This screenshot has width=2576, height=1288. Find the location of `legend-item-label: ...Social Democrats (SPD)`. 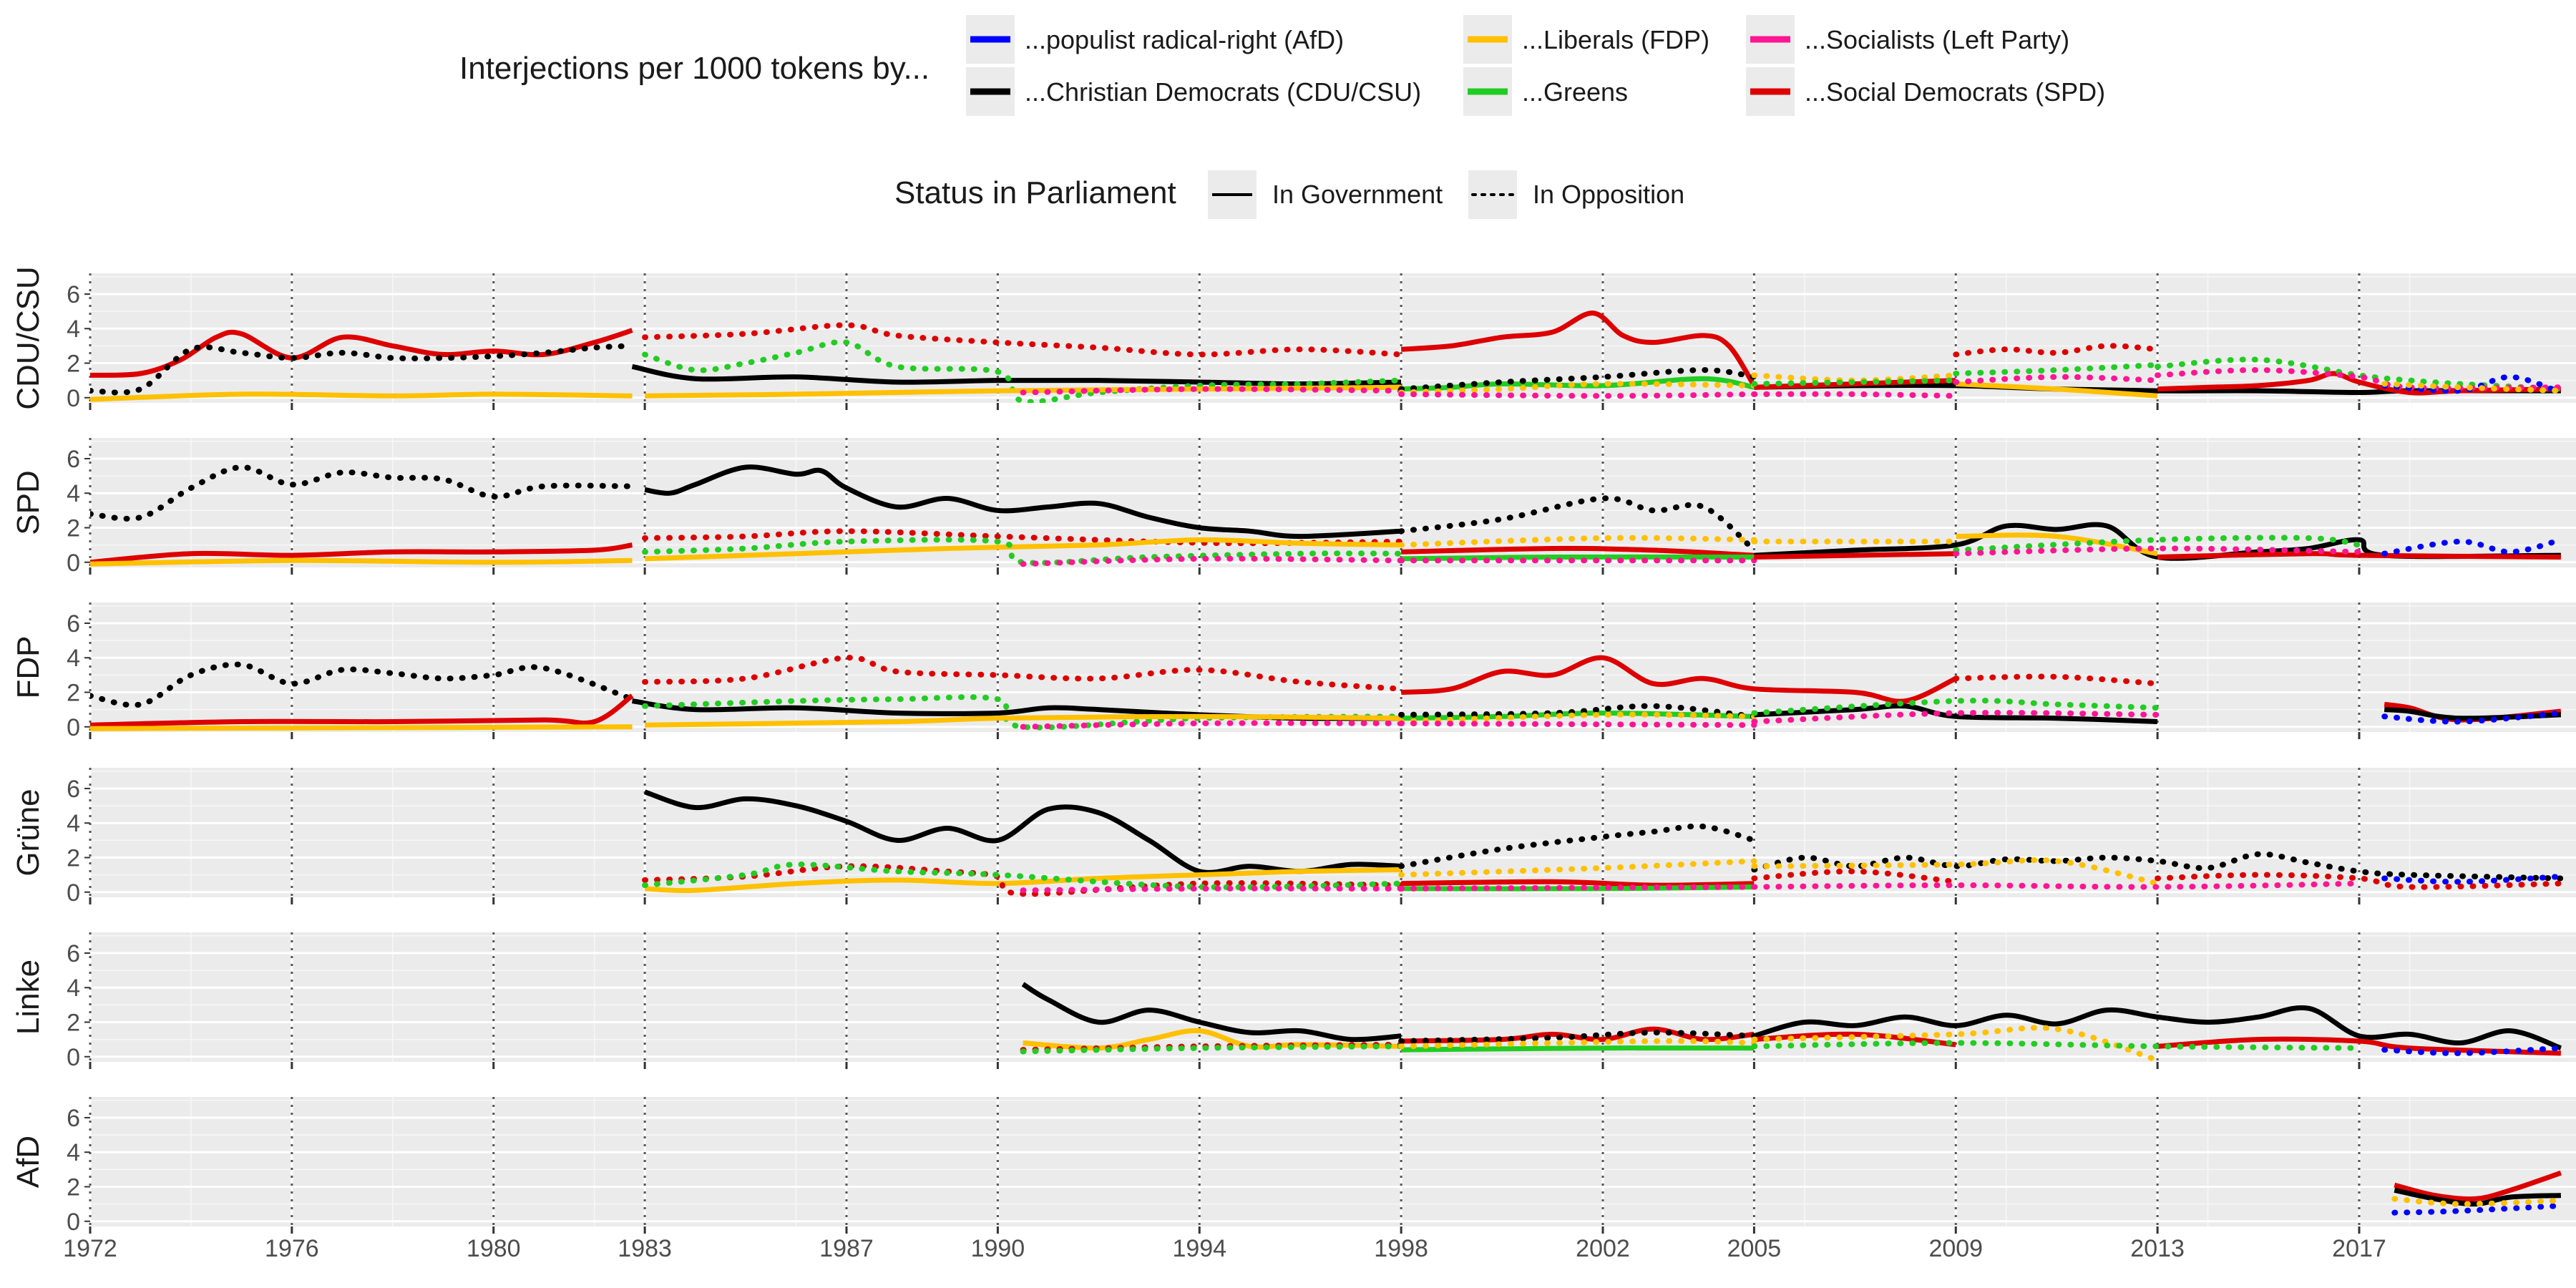

legend-item-label: ...Social Democrats (SPD) is located at coordinates (1955, 92).